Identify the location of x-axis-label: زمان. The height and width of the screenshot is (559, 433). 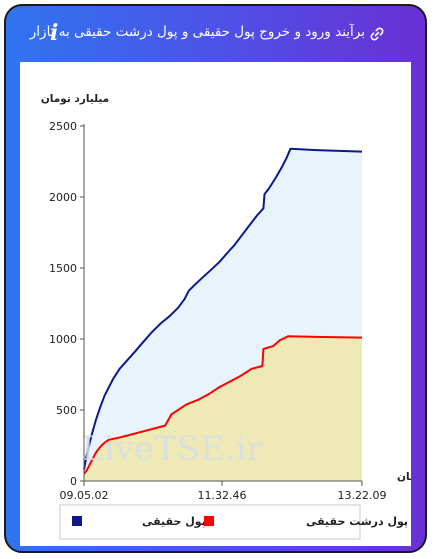
(404, 477).